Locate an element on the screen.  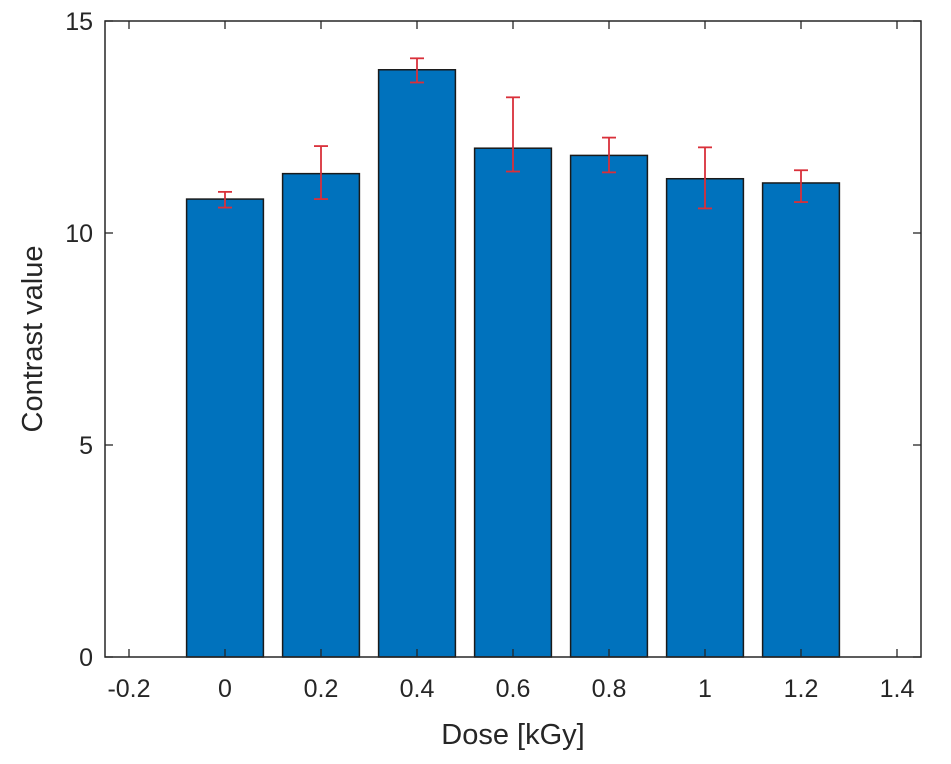
x-tick-label: 1 is located at coordinates (705, 689).